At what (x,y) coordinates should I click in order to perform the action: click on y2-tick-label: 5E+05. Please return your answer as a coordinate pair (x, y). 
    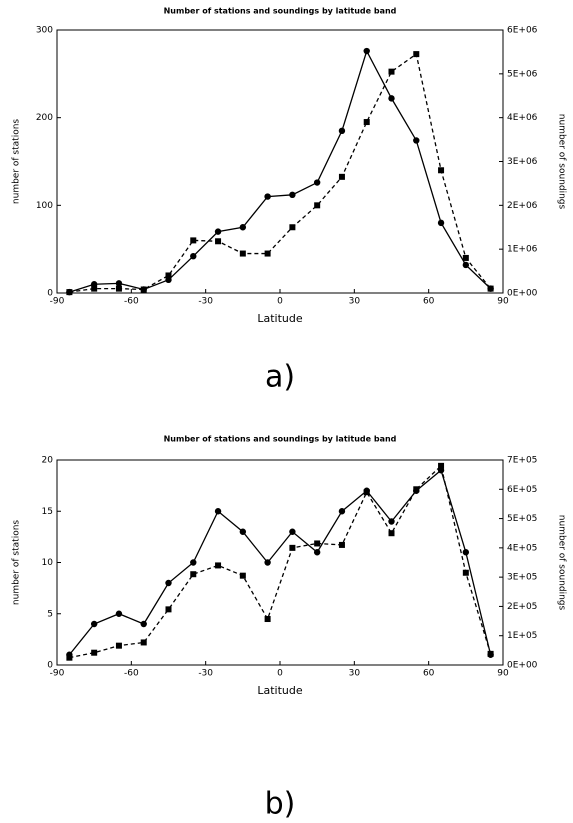
    Looking at the image, I should click on (522, 519).